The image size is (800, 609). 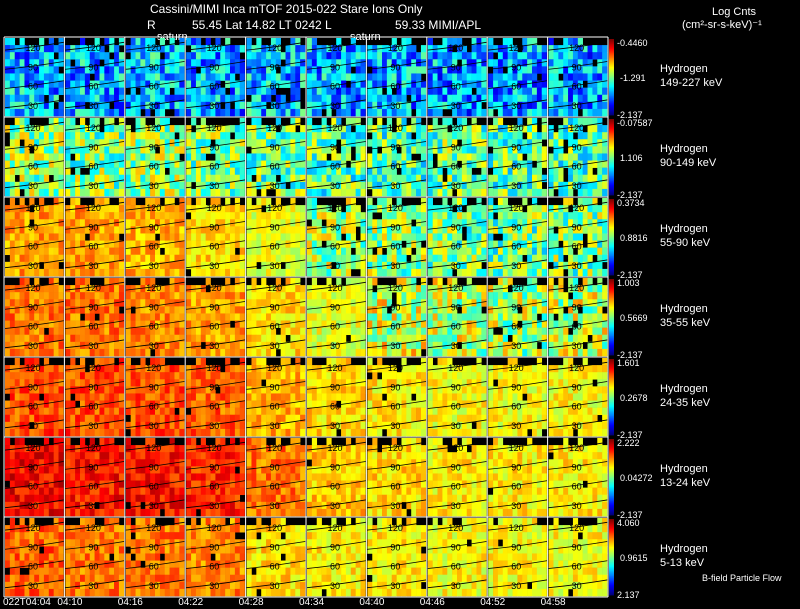 I want to click on panel-r6-c5: 120 90 60 30, so click(x=336, y=557).